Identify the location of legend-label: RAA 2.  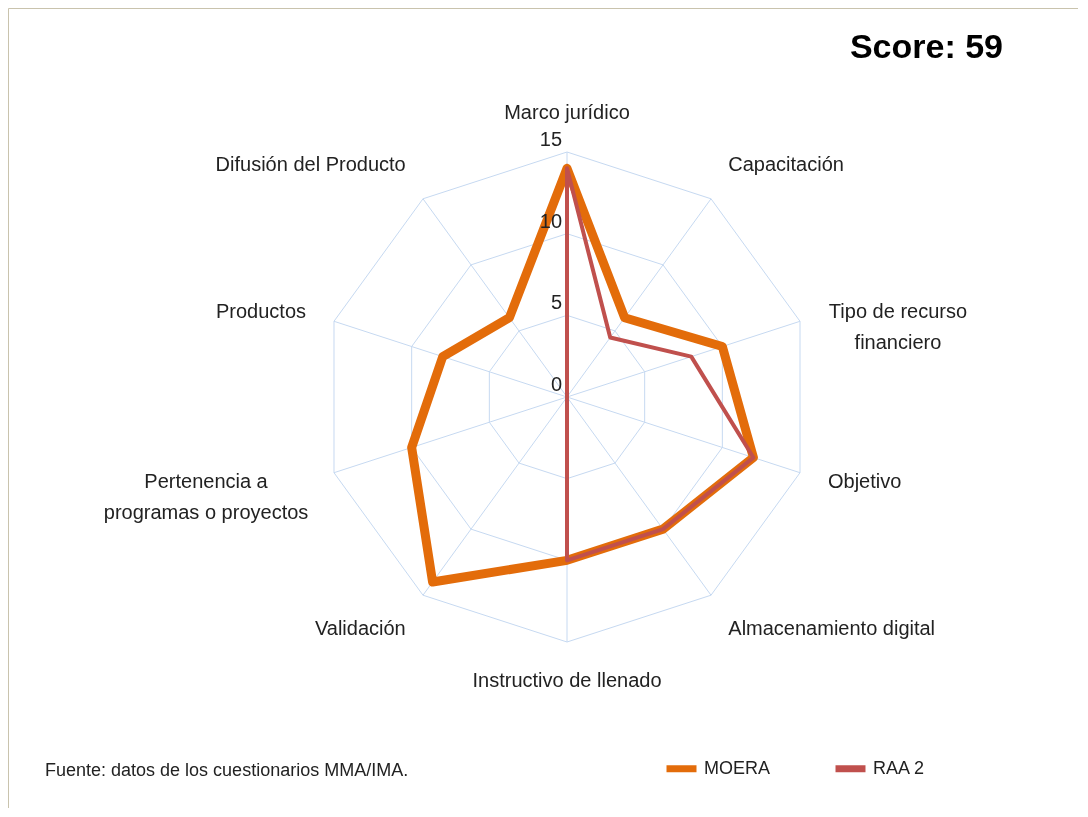
(899, 767).